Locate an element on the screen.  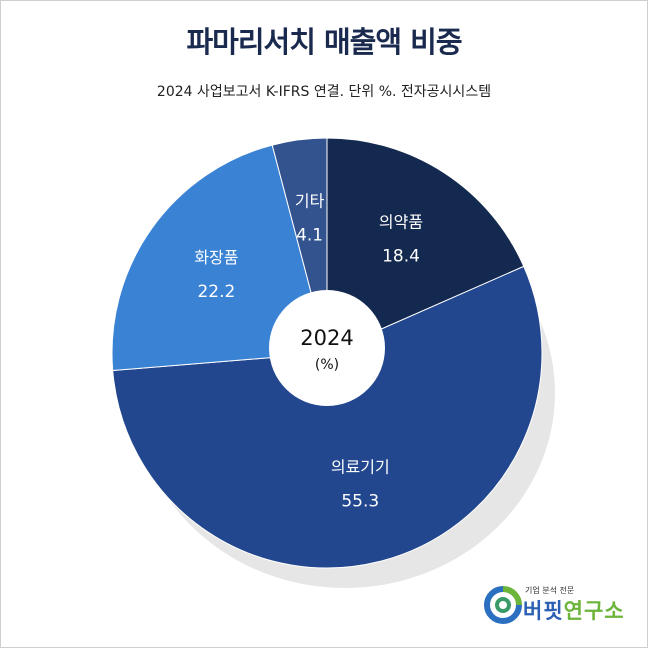
logo-name: 버핏연구소 is located at coordinates (574, 610).